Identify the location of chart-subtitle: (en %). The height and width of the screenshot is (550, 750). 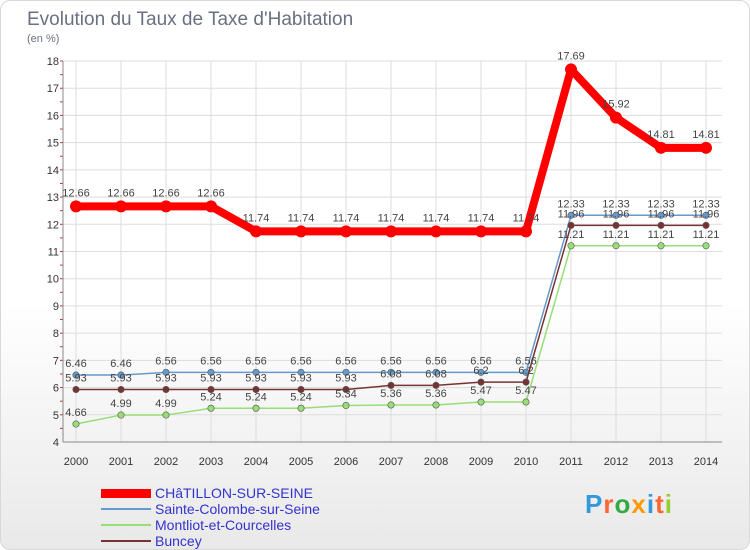
(43, 39).